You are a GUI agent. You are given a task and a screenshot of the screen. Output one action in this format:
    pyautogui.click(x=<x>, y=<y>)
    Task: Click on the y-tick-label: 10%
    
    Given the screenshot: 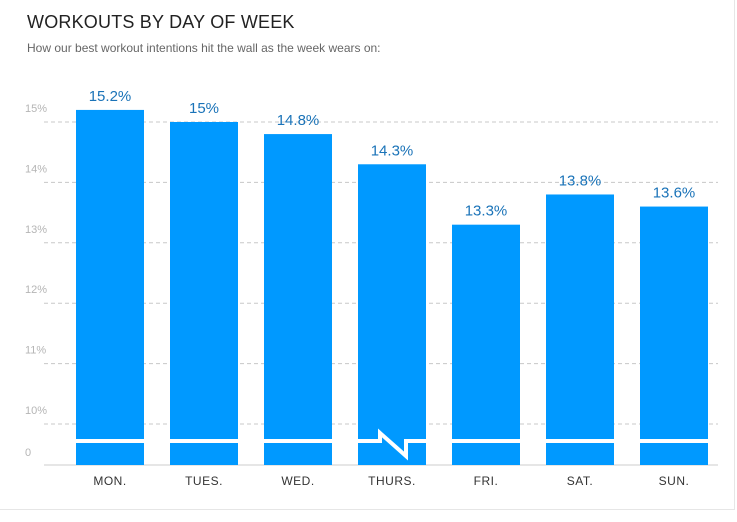 What is the action you would take?
    pyautogui.click(x=36, y=411)
    